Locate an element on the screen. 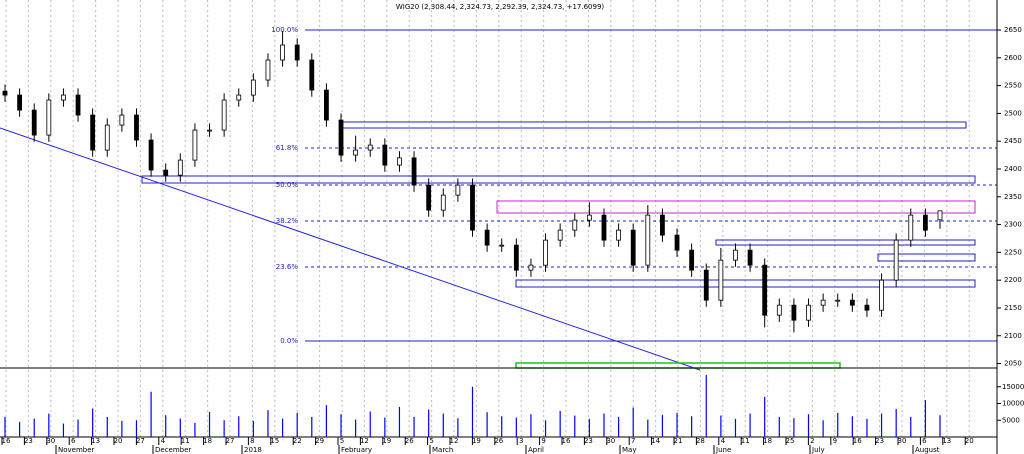 The image size is (1024, 454). x-tick-label: 3 is located at coordinates (521, 441).